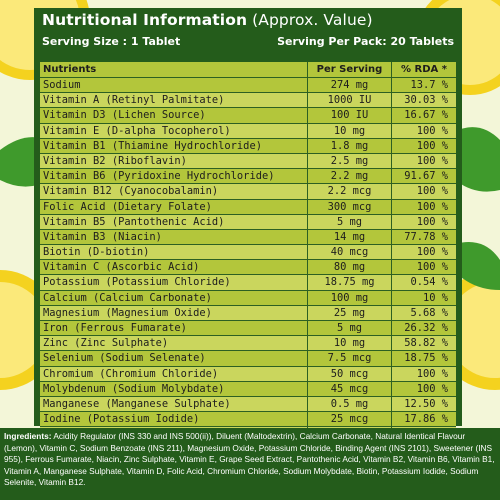 The image size is (500, 500). Describe the element at coordinates (350, 358) in the screenshot. I see `per-serving-value: 7.5 mcg` at that location.